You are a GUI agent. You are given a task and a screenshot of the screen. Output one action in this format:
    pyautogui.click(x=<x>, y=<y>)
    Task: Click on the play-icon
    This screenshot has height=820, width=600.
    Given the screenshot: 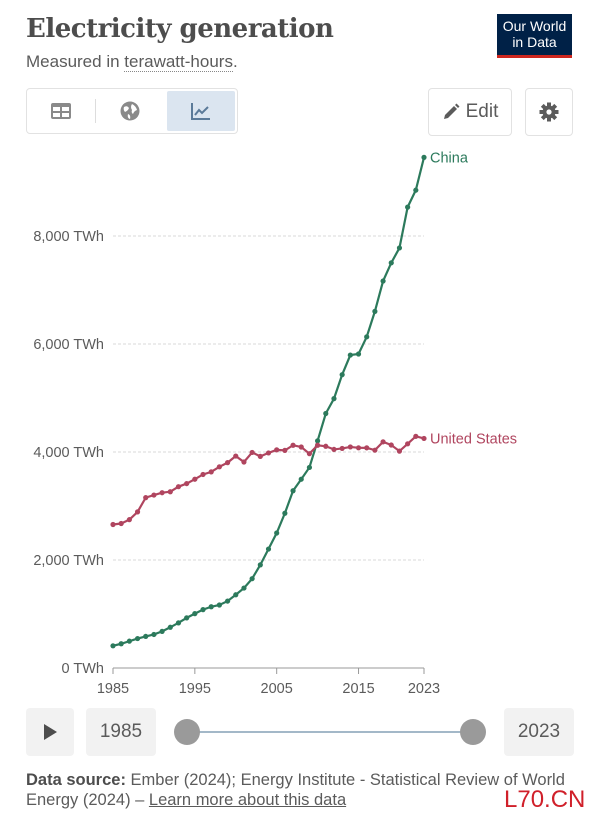 What is the action you would take?
    pyautogui.click(x=50, y=732)
    